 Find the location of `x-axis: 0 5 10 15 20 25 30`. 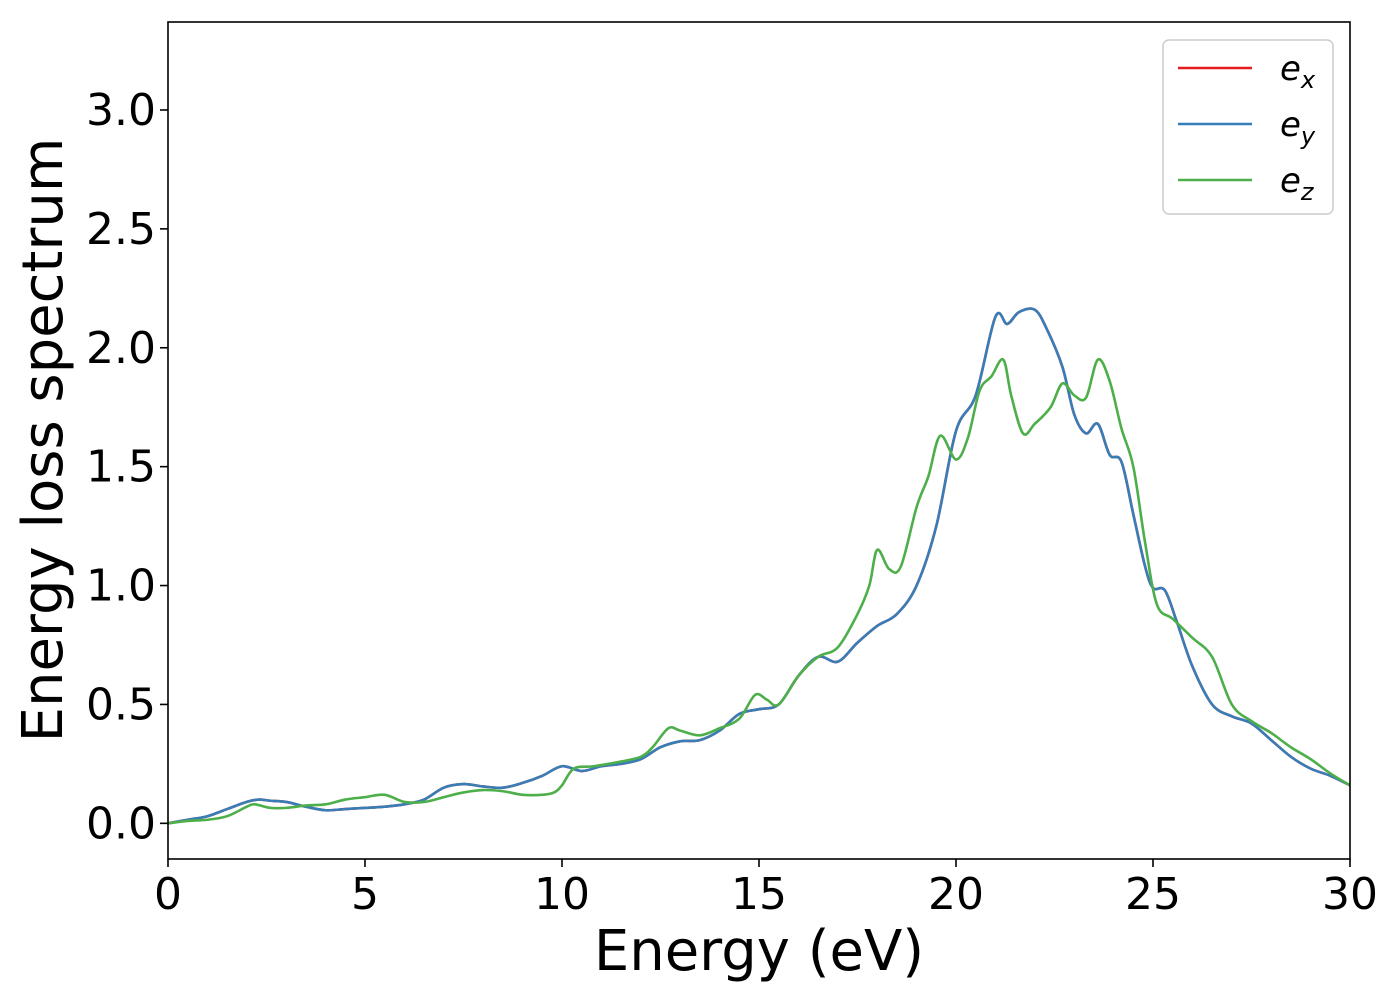

x-axis: 0 5 10 15 20 25 30 is located at coordinates (766, 889).